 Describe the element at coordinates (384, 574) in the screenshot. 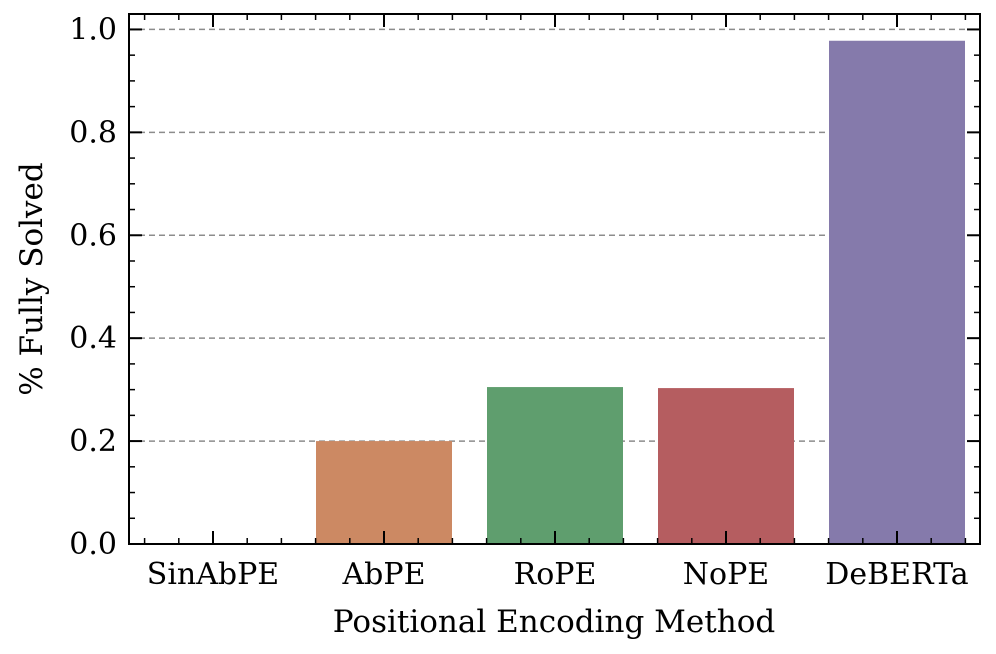

I see `x-tick-label-abpe: AbPE` at that location.